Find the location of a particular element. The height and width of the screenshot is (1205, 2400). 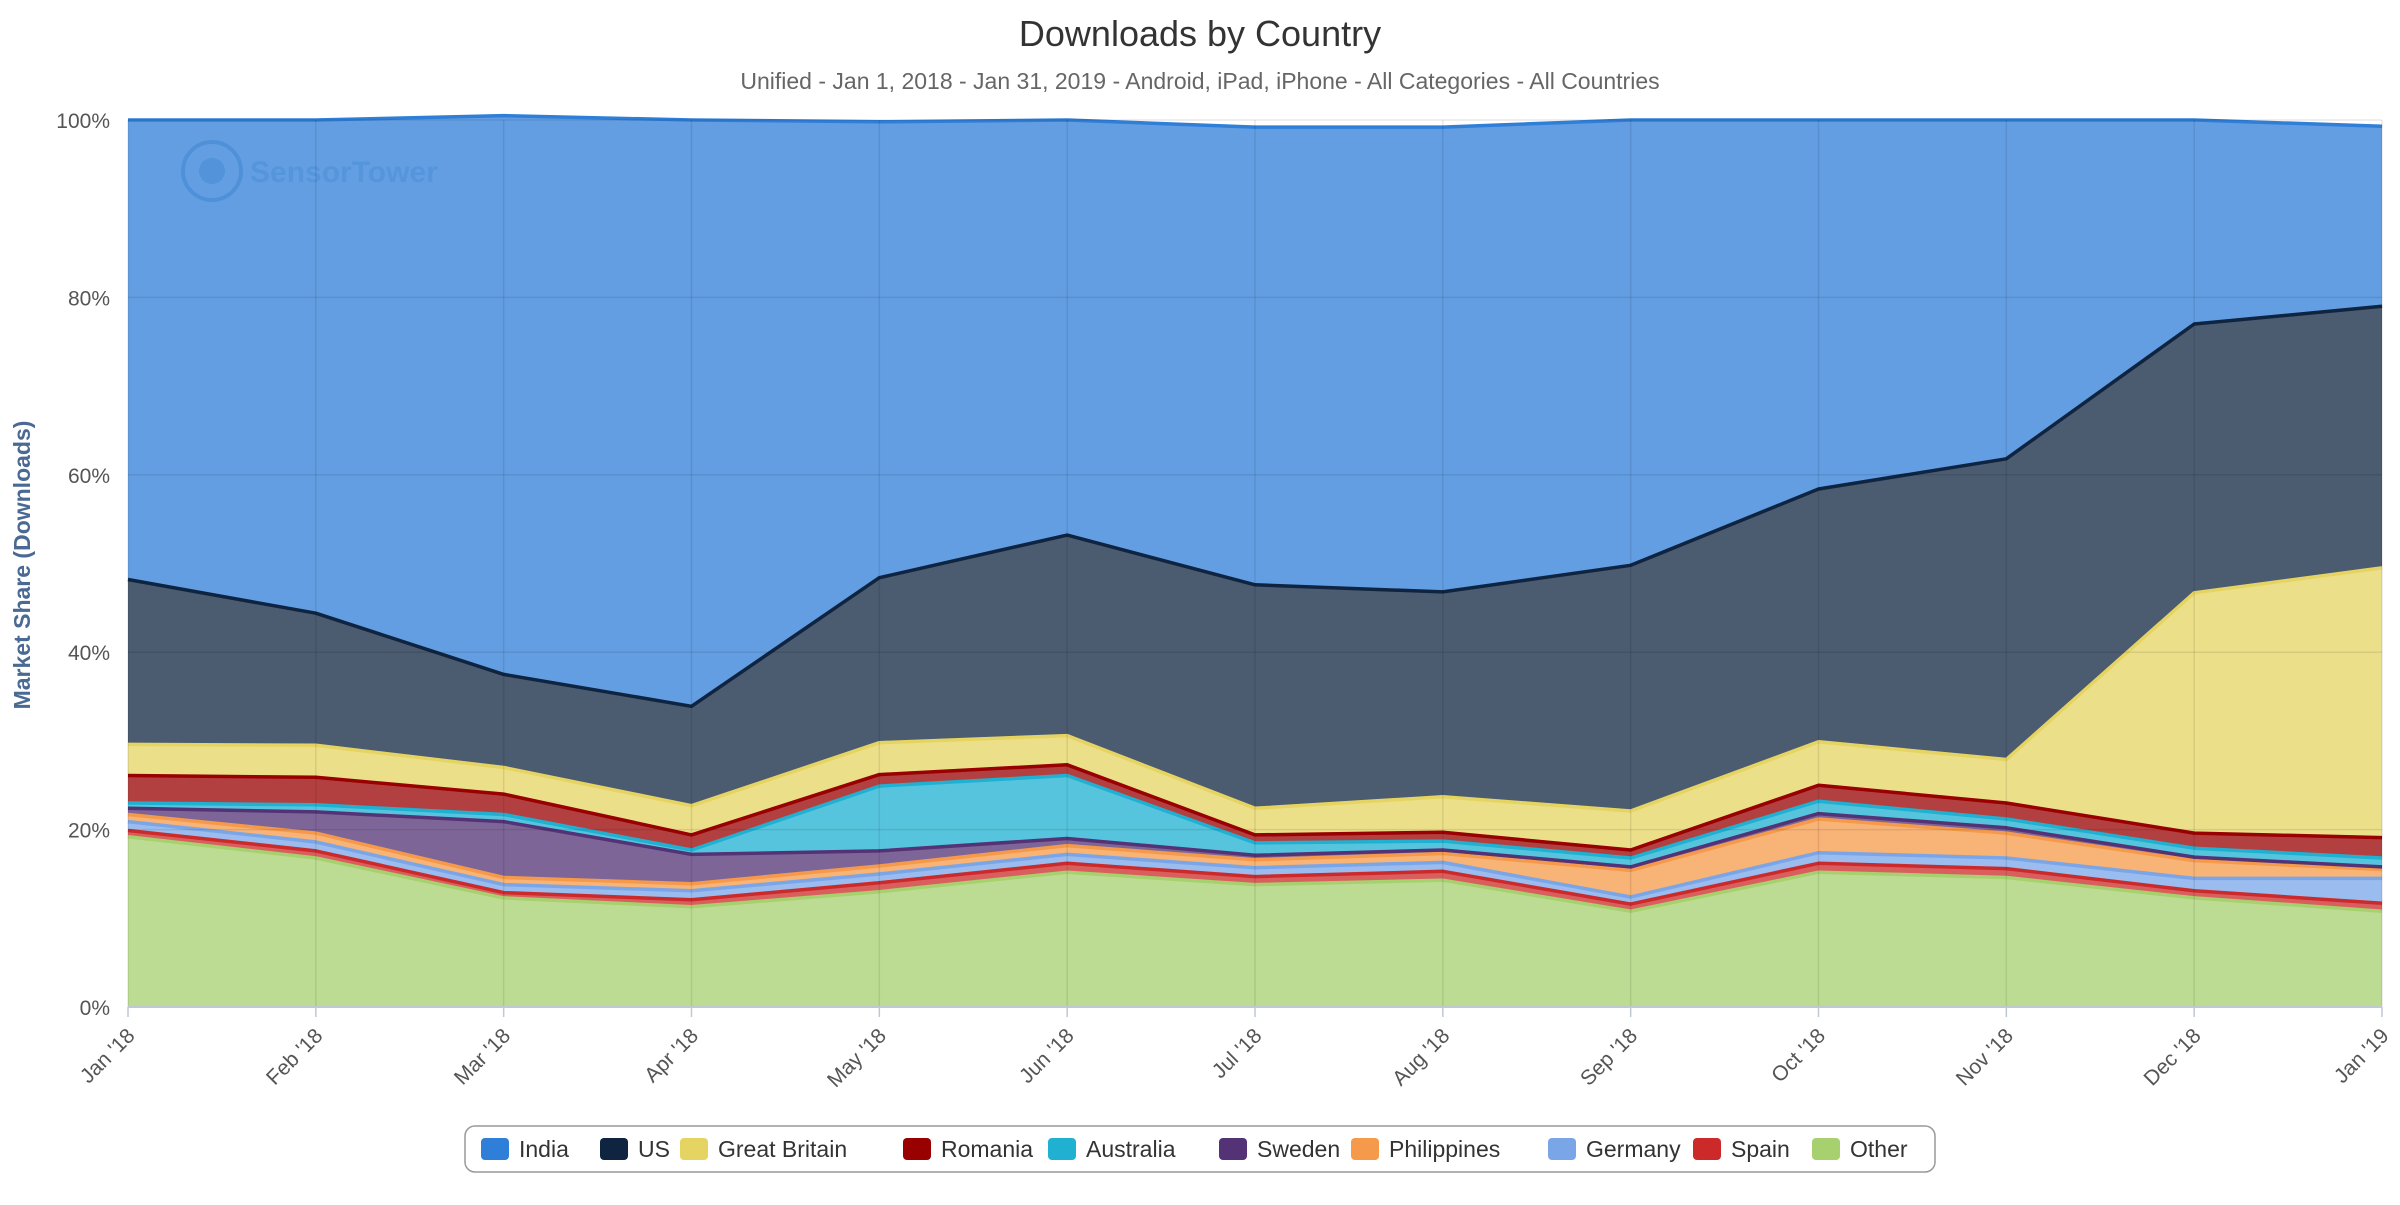

chart-title: Downloads by Country is located at coordinates (1200, 33).